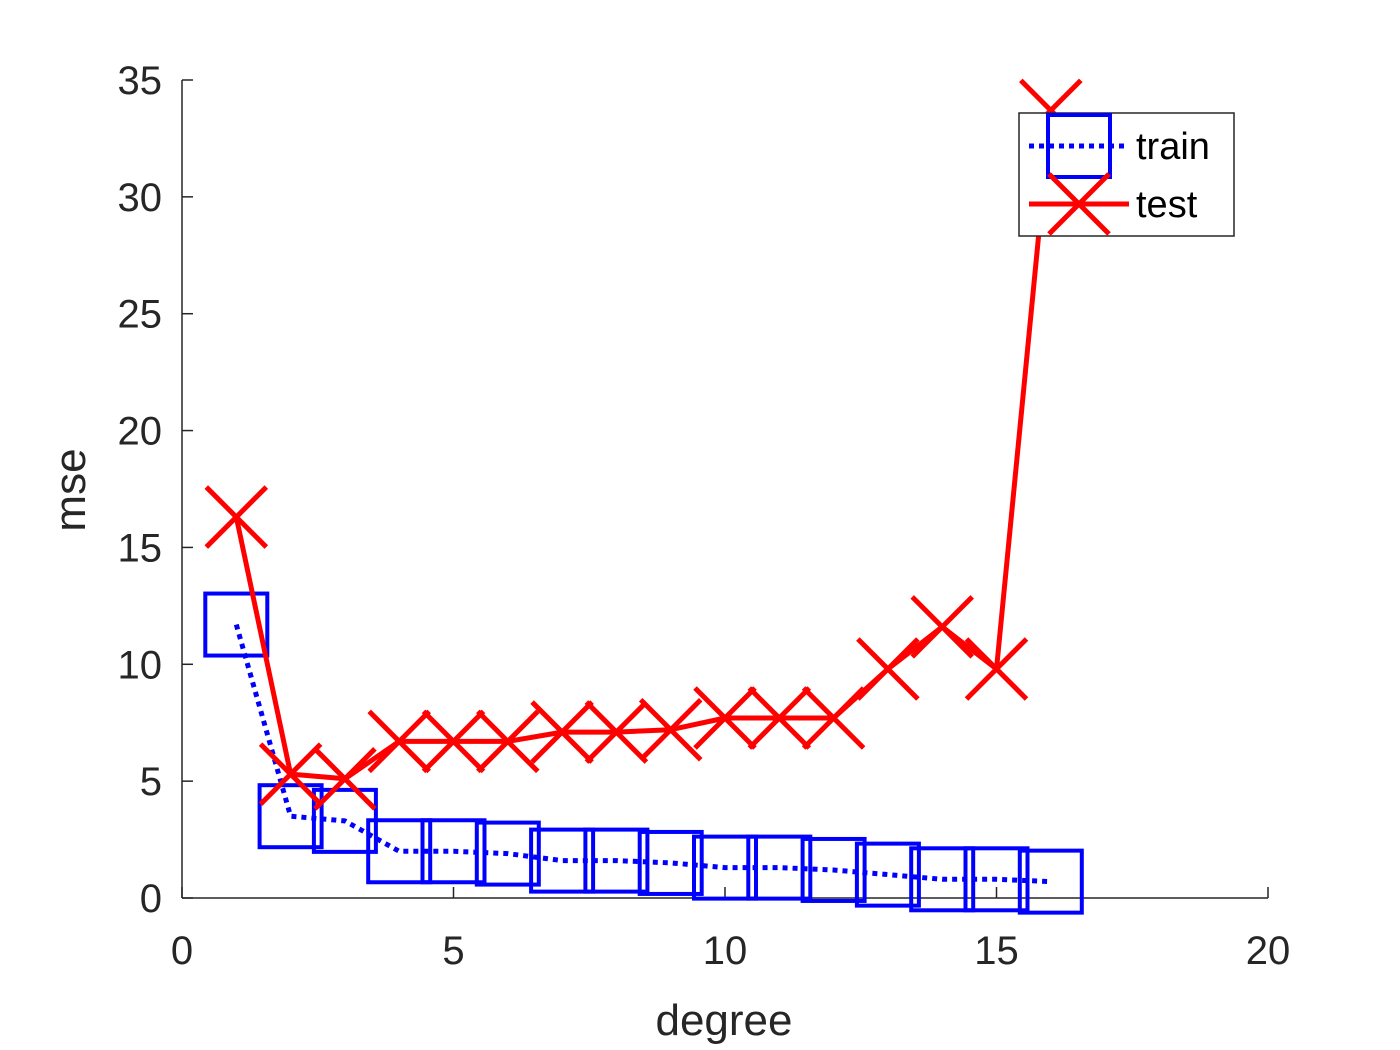 The height and width of the screenshot is (1050, 1400). Describe the element at coordinates (140, 432) in the screenshot. I see `y-tick-label: 20` at that location.